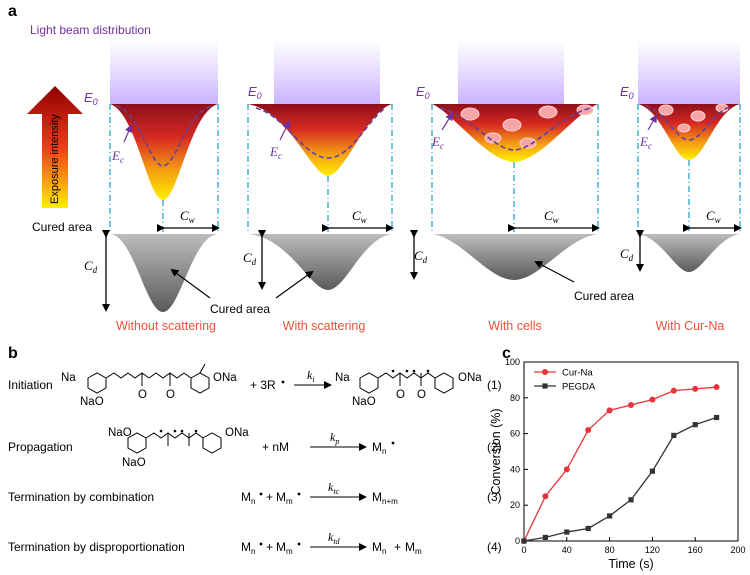 Image resolution: width=750 pixels, height=575 pixels. I want to click on cw-markers: Cw Cw Cw Cw, so click(449, 220).